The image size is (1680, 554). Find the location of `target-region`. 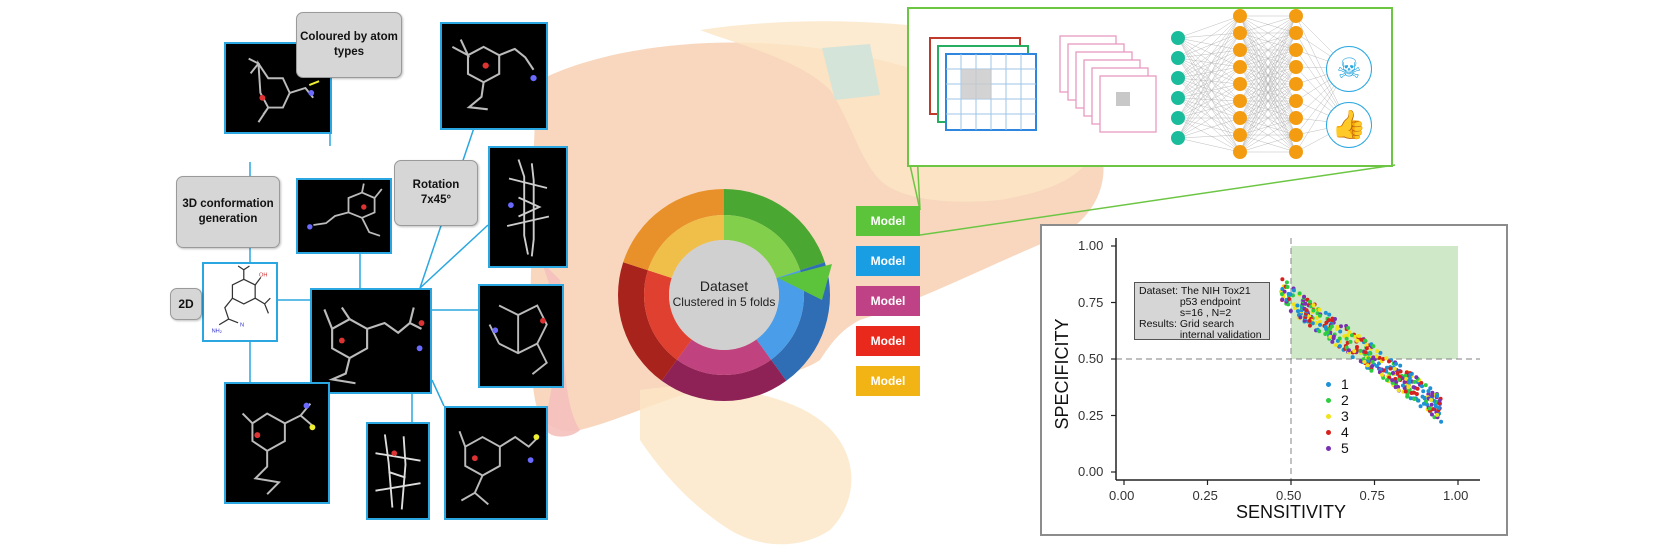

target-region is located at coordinates (1374, 302).